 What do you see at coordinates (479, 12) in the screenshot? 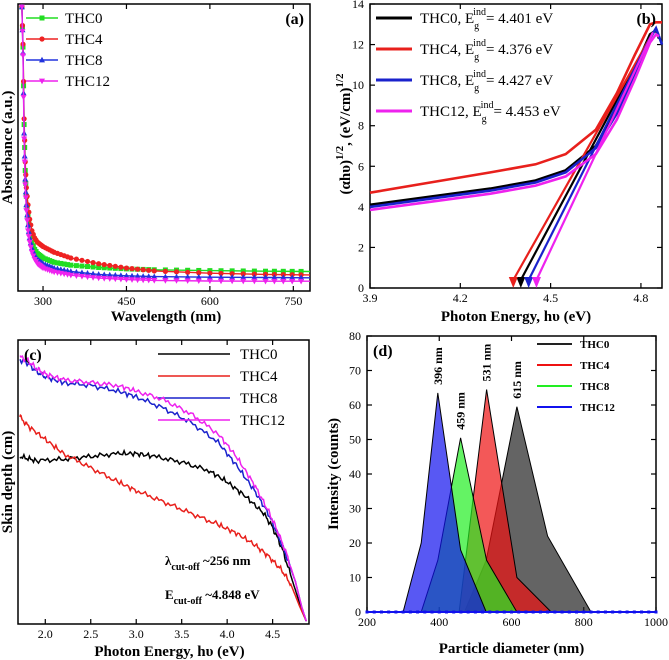
I see `legend-label-THC0-part: ind` at bounding box center [479, 12].